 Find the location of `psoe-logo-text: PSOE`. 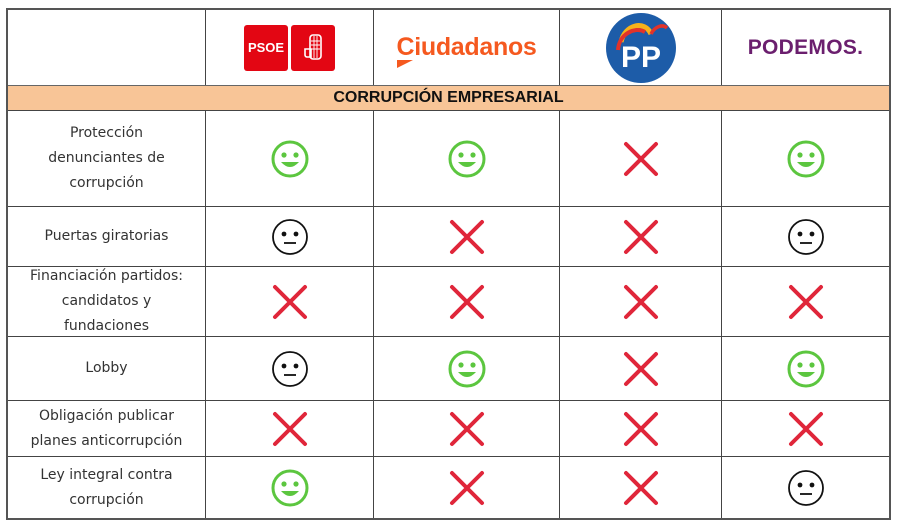

psoe-logo-text: PSOE is located at coordinates (266, 47).